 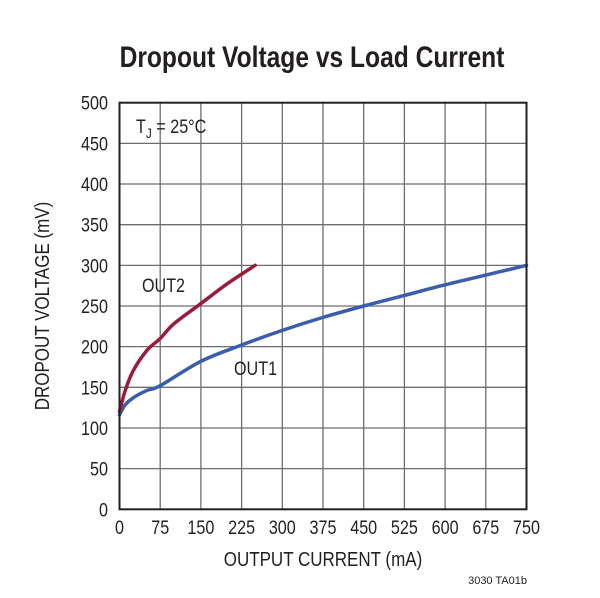 What do you see at coordinates (404, 528) in the screenshot?
I see `x-tick-label: 525` at bounding box center [404, 528].